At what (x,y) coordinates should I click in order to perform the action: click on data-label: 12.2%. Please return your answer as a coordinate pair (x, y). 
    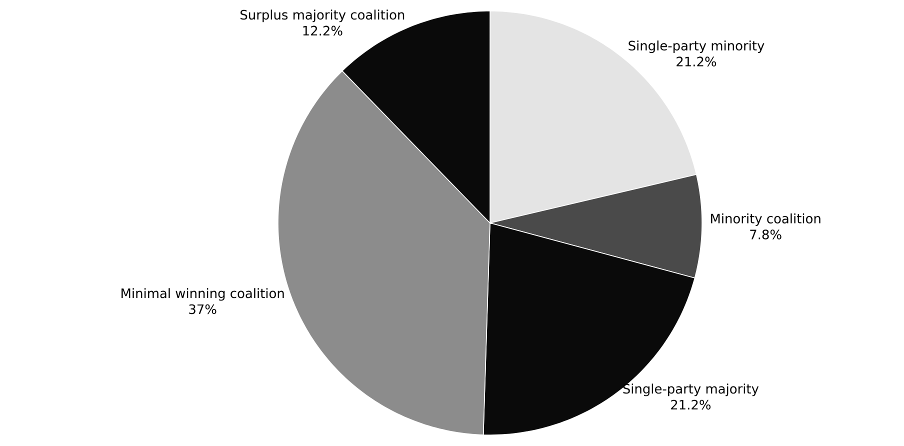
    Looking at the image, I should click on (322, 31).